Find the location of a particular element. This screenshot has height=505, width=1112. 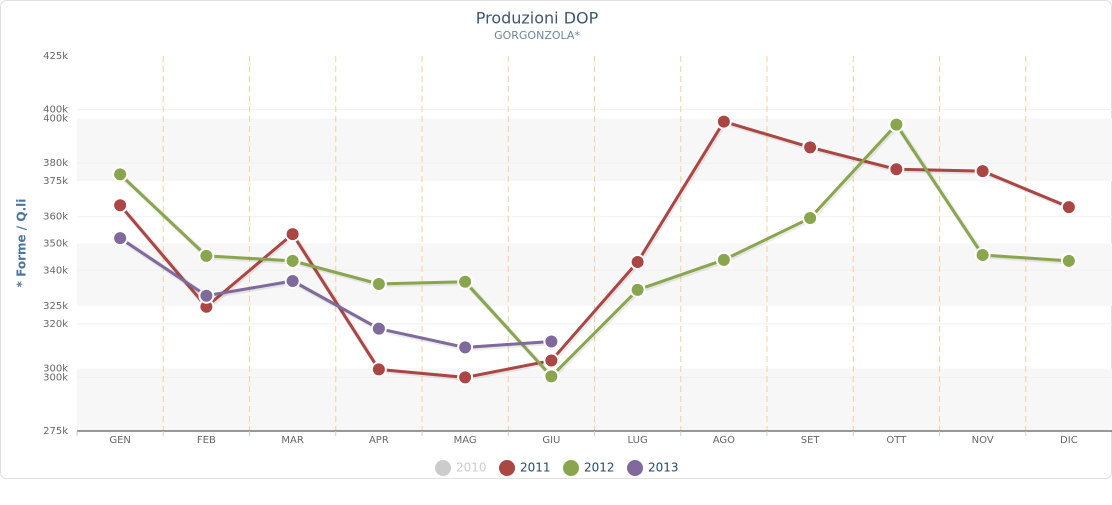

y2-tick-label: 400k is located at coordinates (55, 119).